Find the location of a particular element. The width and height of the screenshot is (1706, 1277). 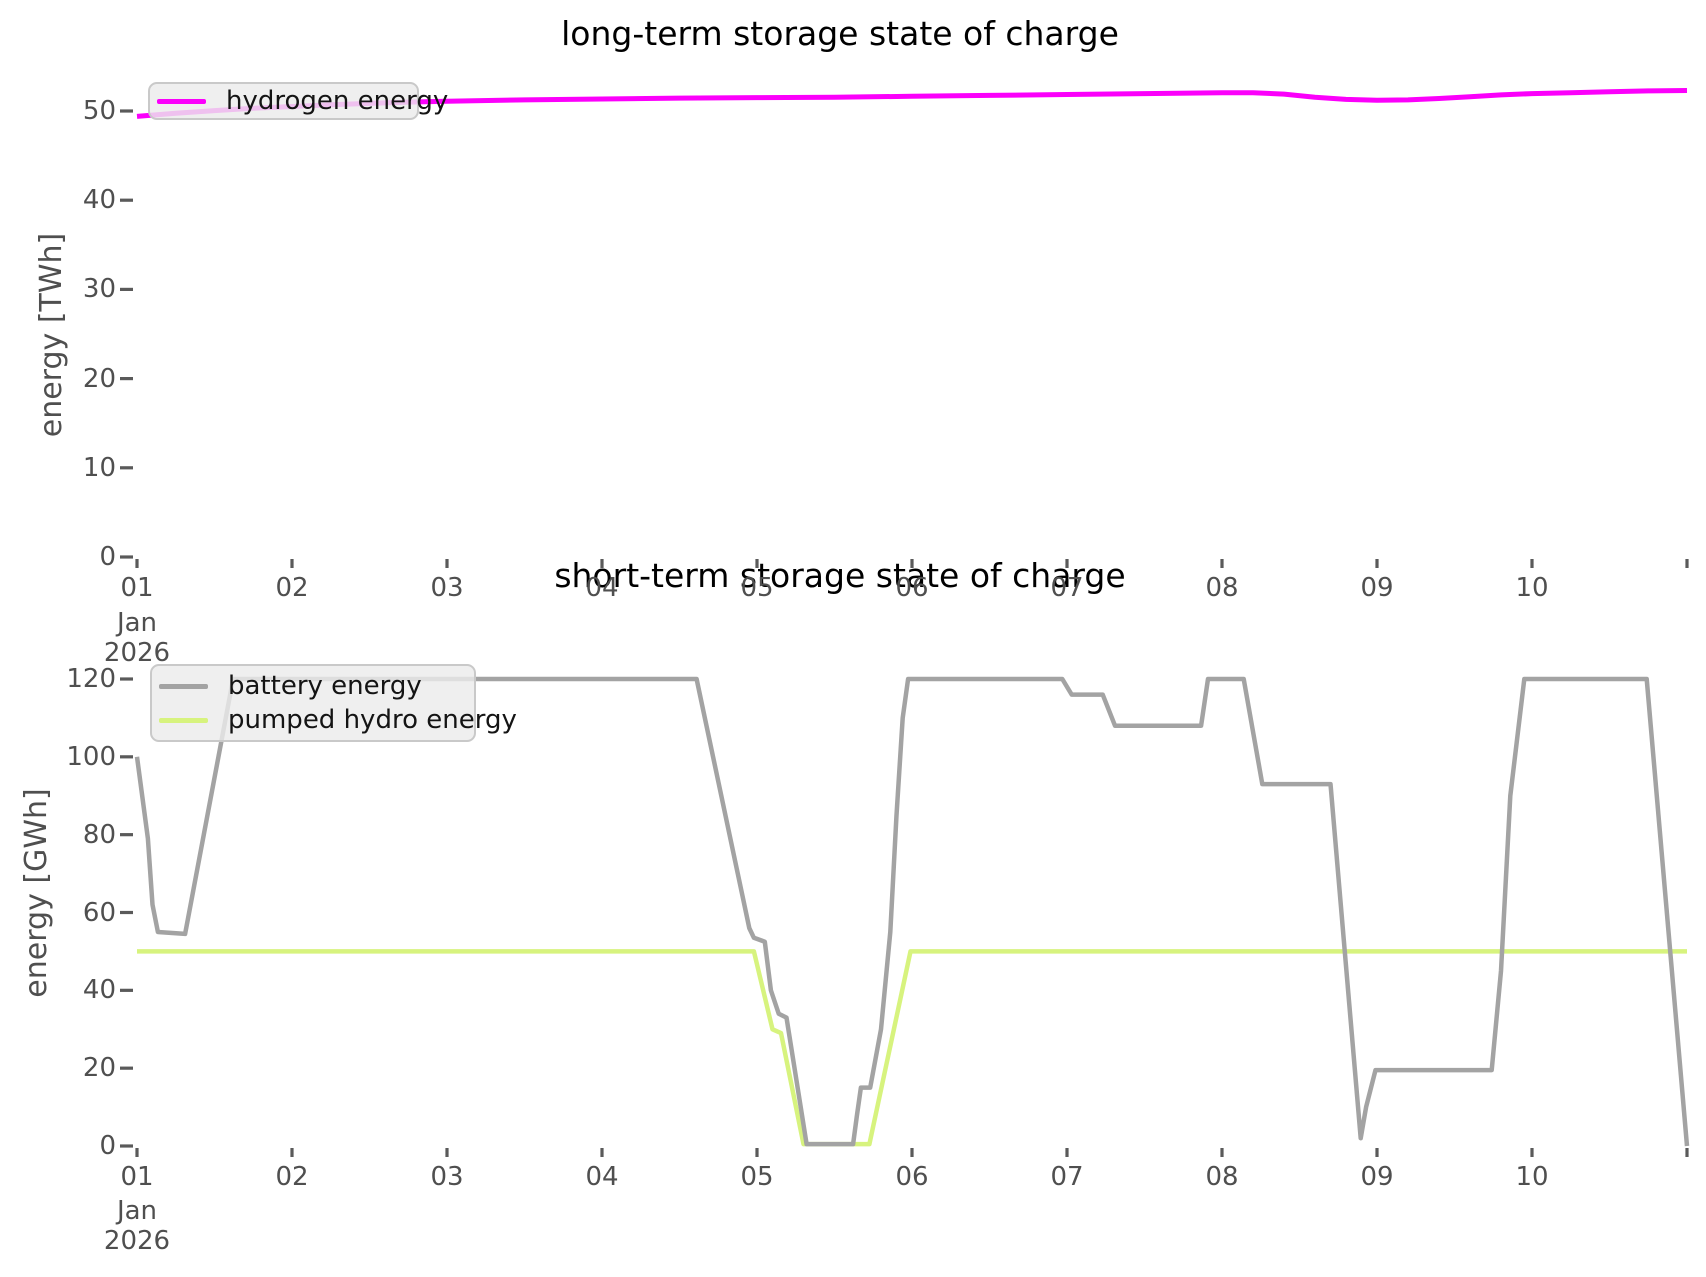

legend-item-battery-energy: battery energy is located at coordinates (313, 686).